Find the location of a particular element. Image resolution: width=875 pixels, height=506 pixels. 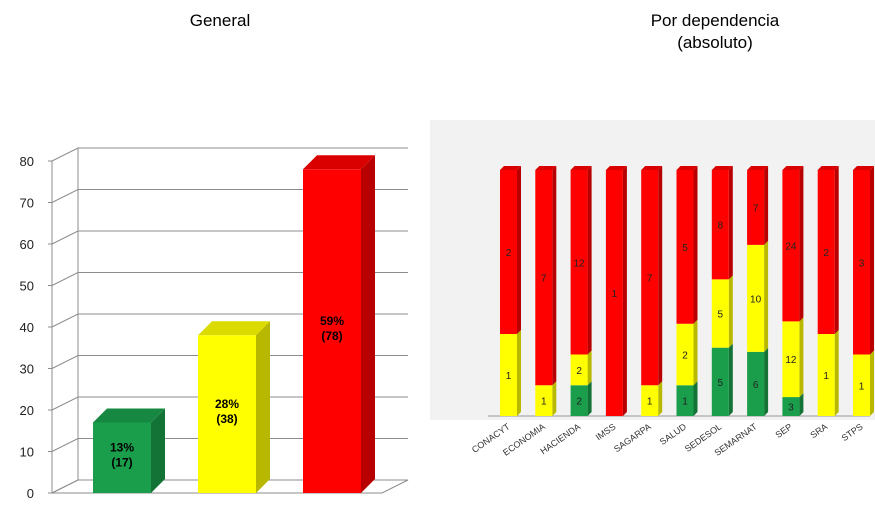

segment: 24 is located at coordinates (793, 244).